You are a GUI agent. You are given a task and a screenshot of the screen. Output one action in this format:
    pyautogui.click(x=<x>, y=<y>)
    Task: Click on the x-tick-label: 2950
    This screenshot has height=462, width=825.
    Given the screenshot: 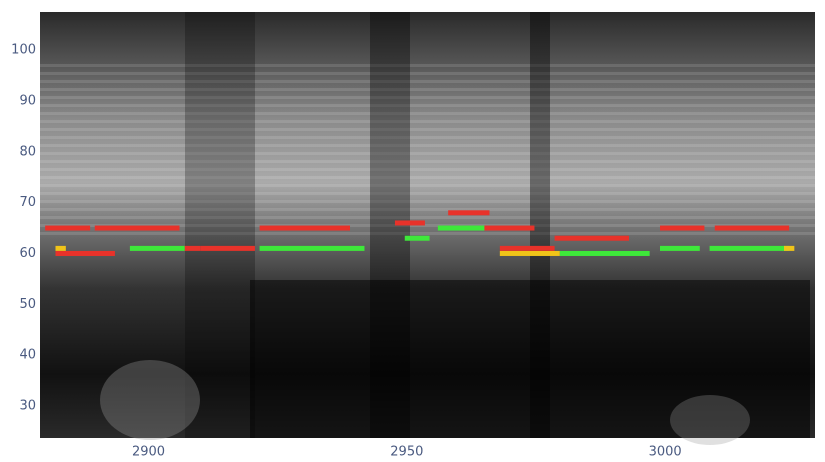 What is the action you would take?
    pyautogui.click(x=406, y=452)
    